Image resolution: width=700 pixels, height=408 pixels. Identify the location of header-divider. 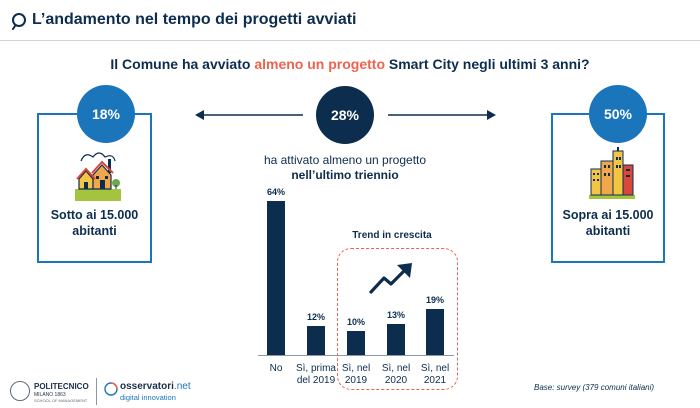
(350, 40).